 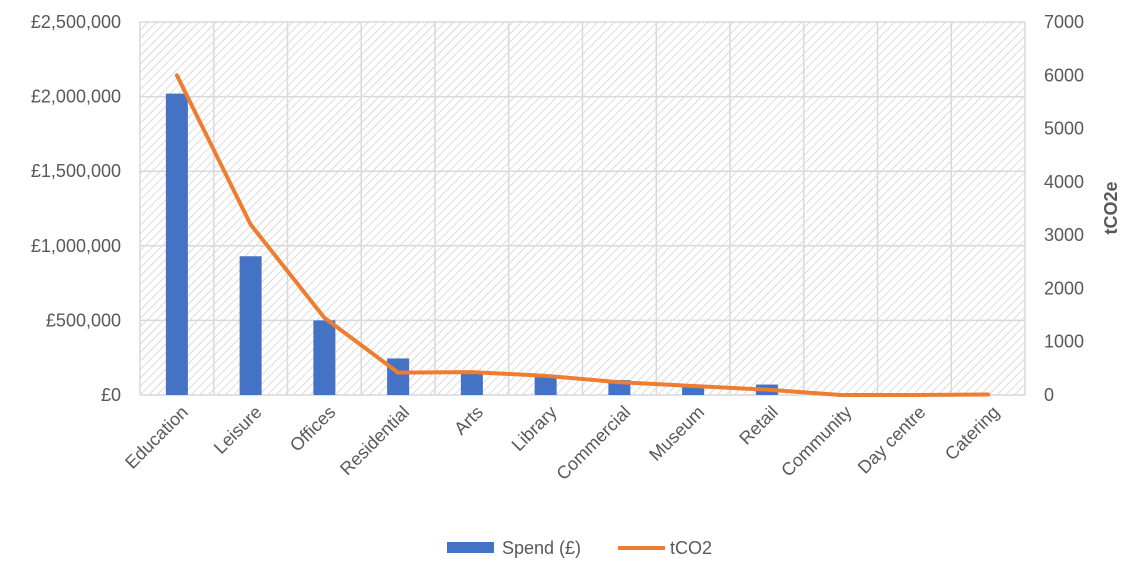 I want to click on x-tick-label: Offices, so click(x=313, y=429).